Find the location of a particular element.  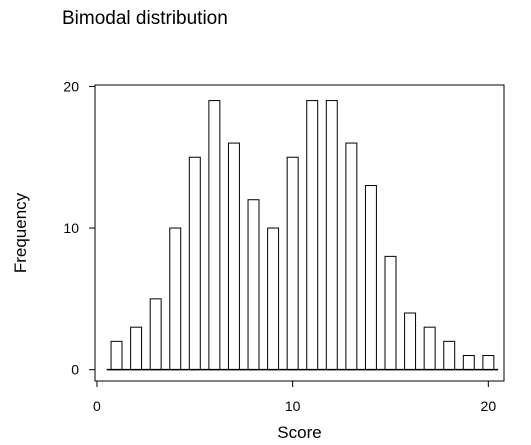

y-tick-label: 10 is located at coordinates (71, 228).